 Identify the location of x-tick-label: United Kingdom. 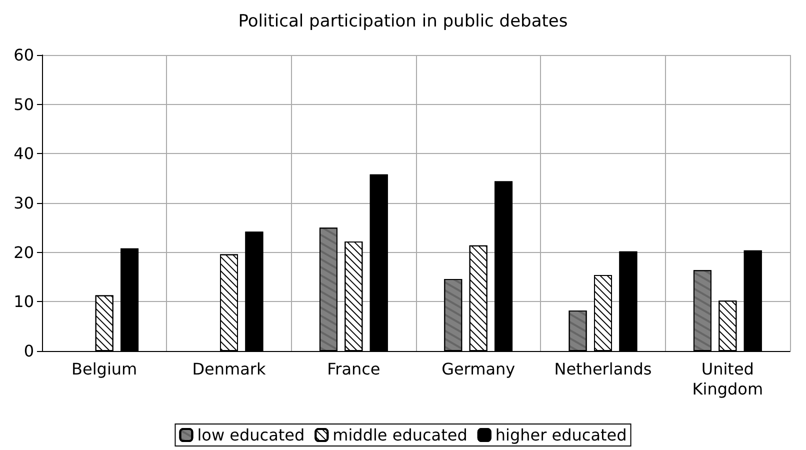
(728, 379).